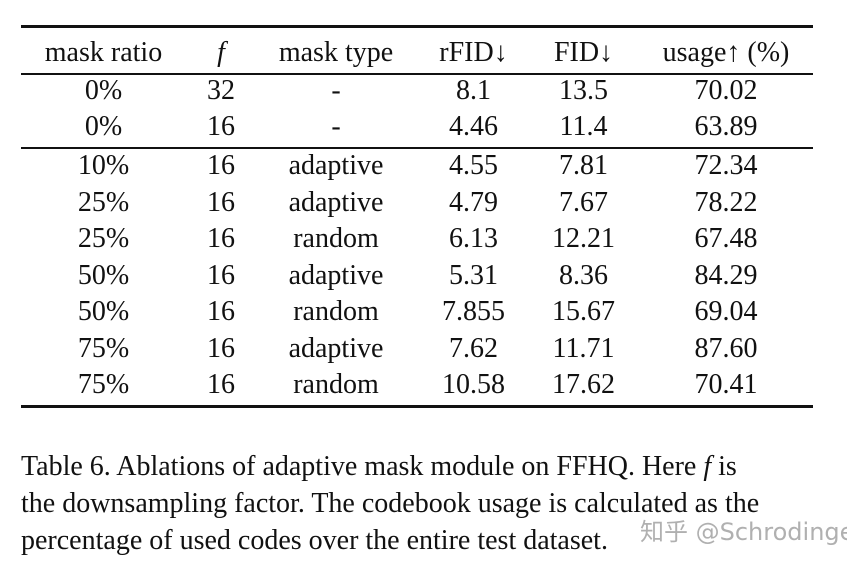 The image size is (847, 568). Describe the element at coordinates (473, 275) in the screenshot. I see `cell-rfid: 5.31` at that location.